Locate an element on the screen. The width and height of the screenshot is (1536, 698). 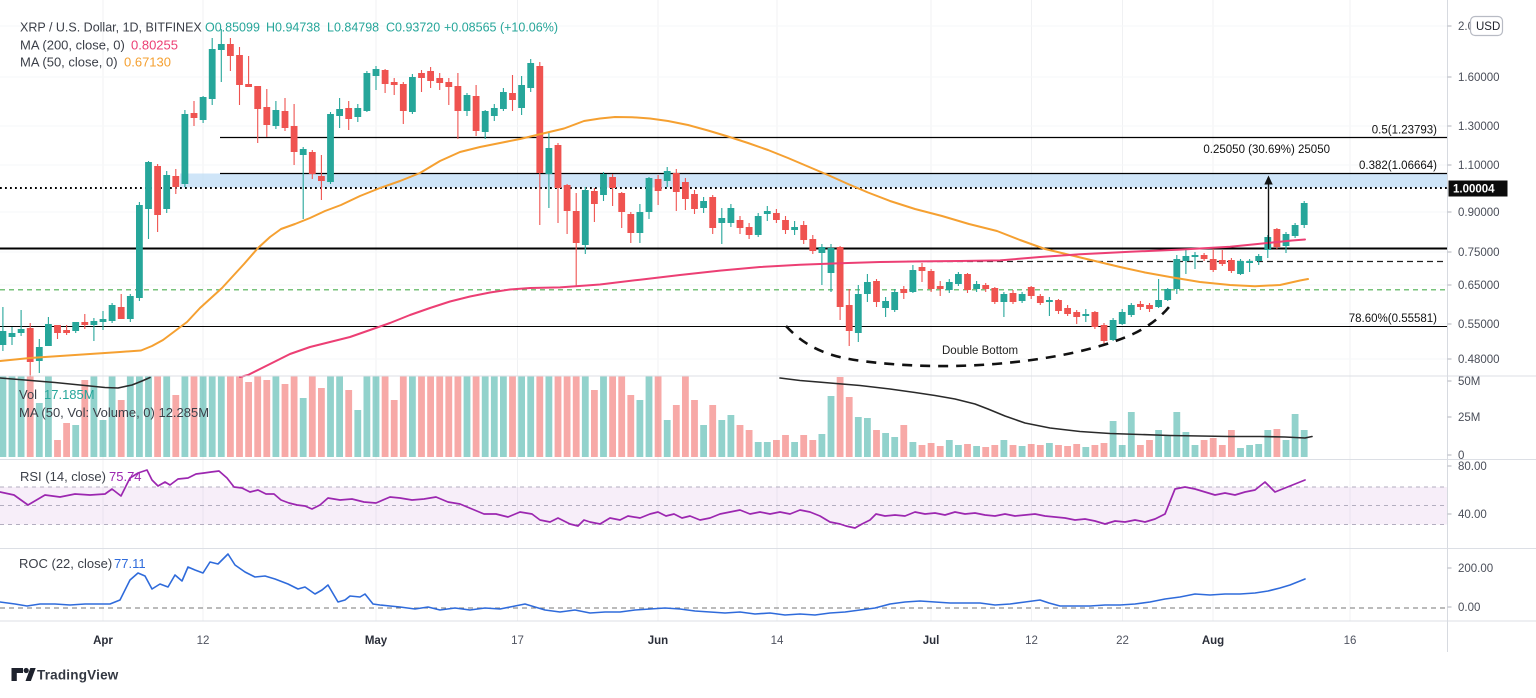
svg-text: 1.60000 is located at coordinates (1479, 78).